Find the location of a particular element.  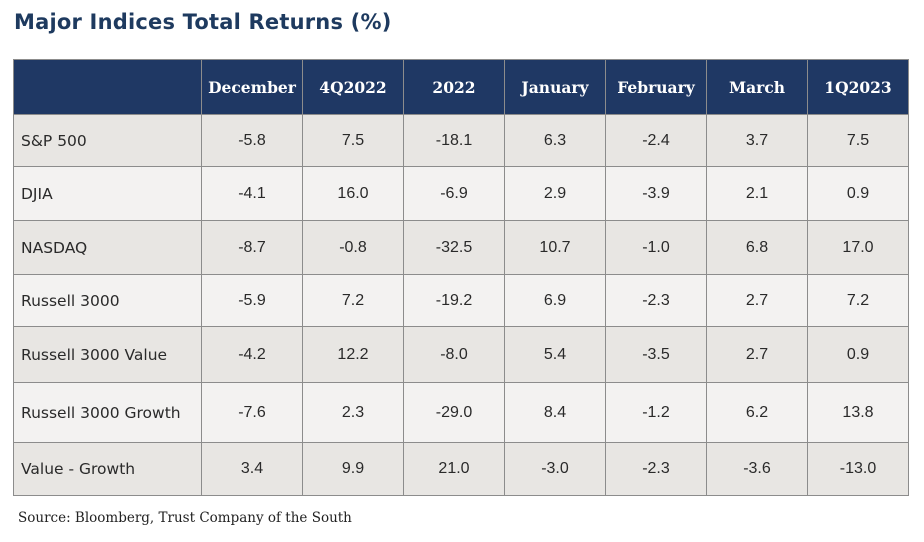

table-cell: 2.3 is located at coordinates (353, 412).